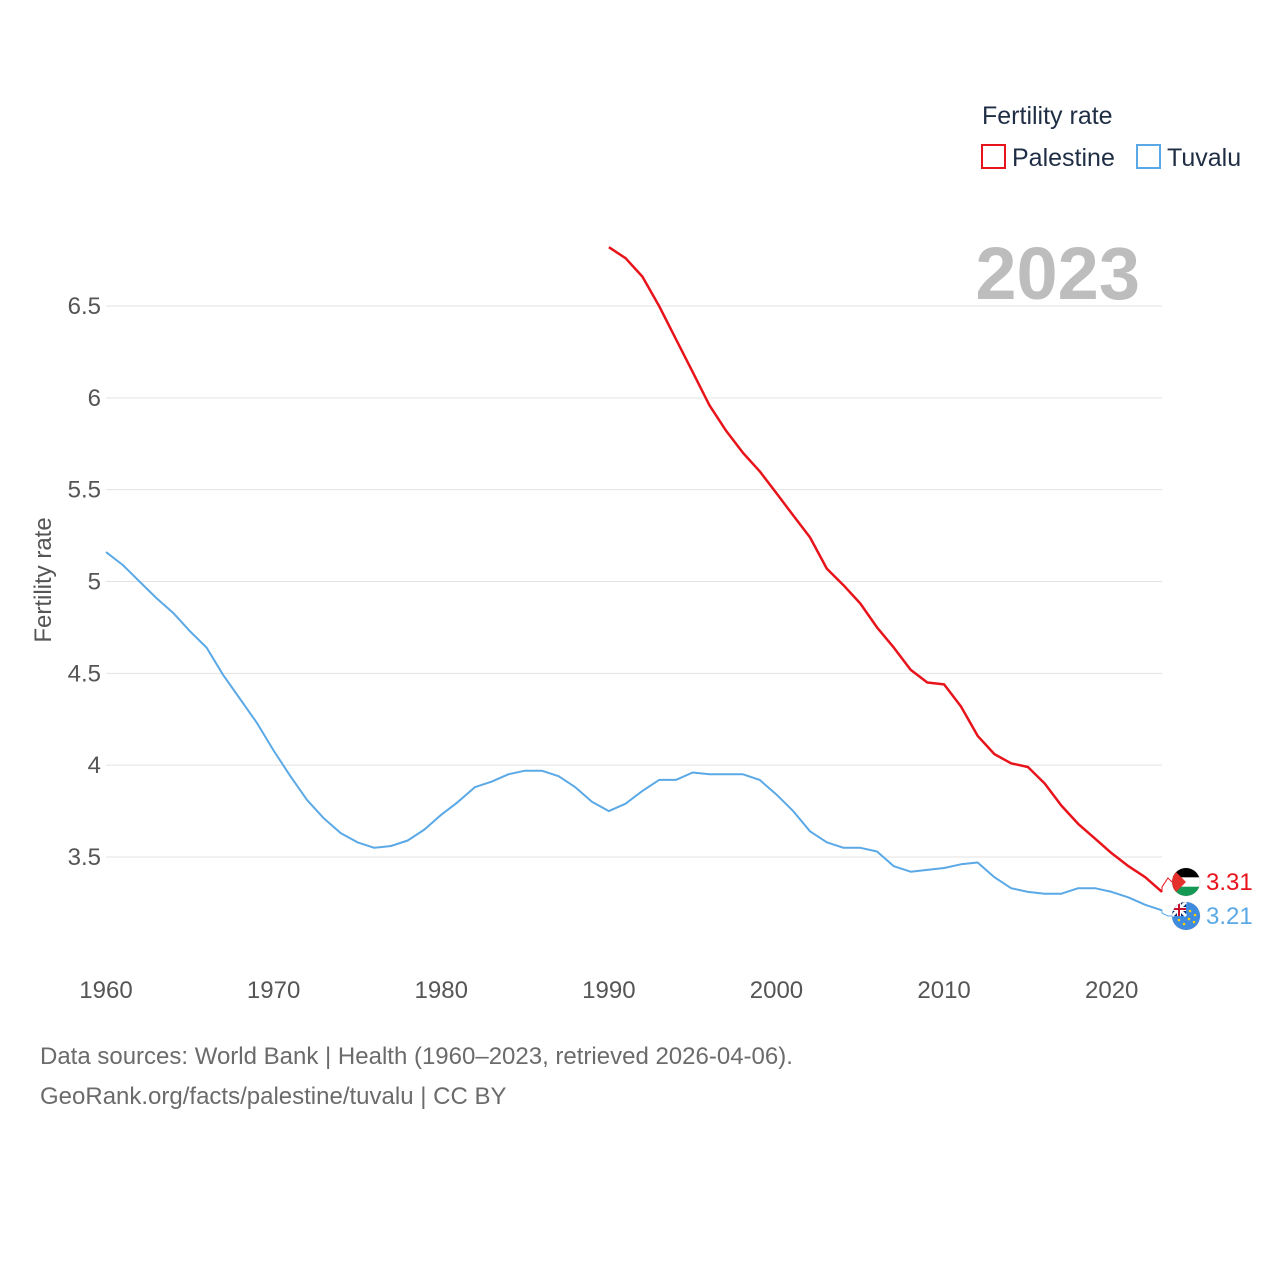 This screenshot has height=1280, width=1280. Describe the element at coordinates (1186, 916) in the screenshot. I see `tuvalu-flag-icon` at that location.